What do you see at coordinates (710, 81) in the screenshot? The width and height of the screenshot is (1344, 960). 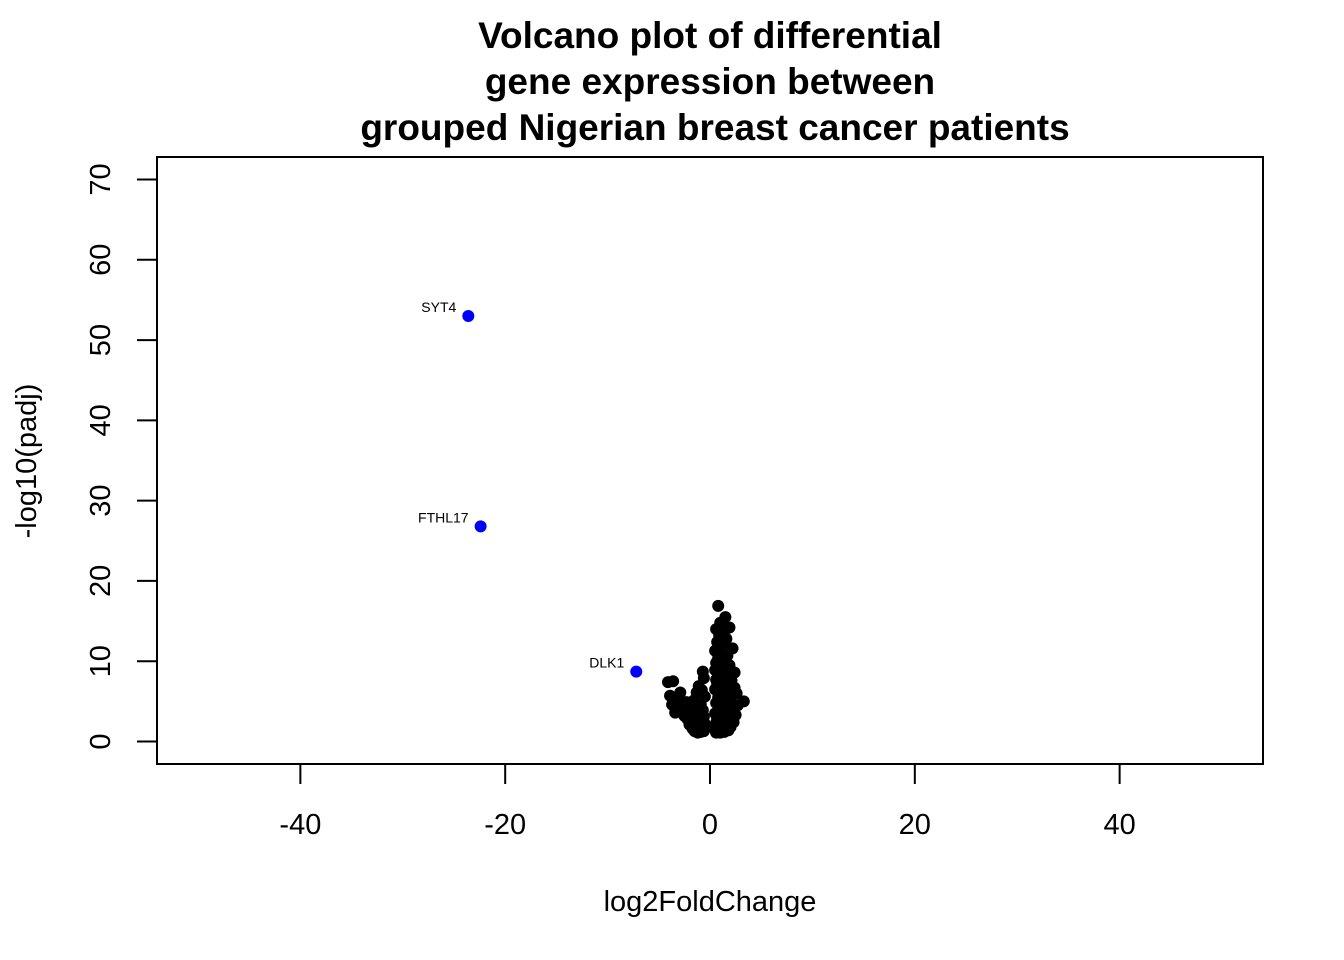 I see `chart-title-line-2: gene expression between` at bounding box center [710, 81].